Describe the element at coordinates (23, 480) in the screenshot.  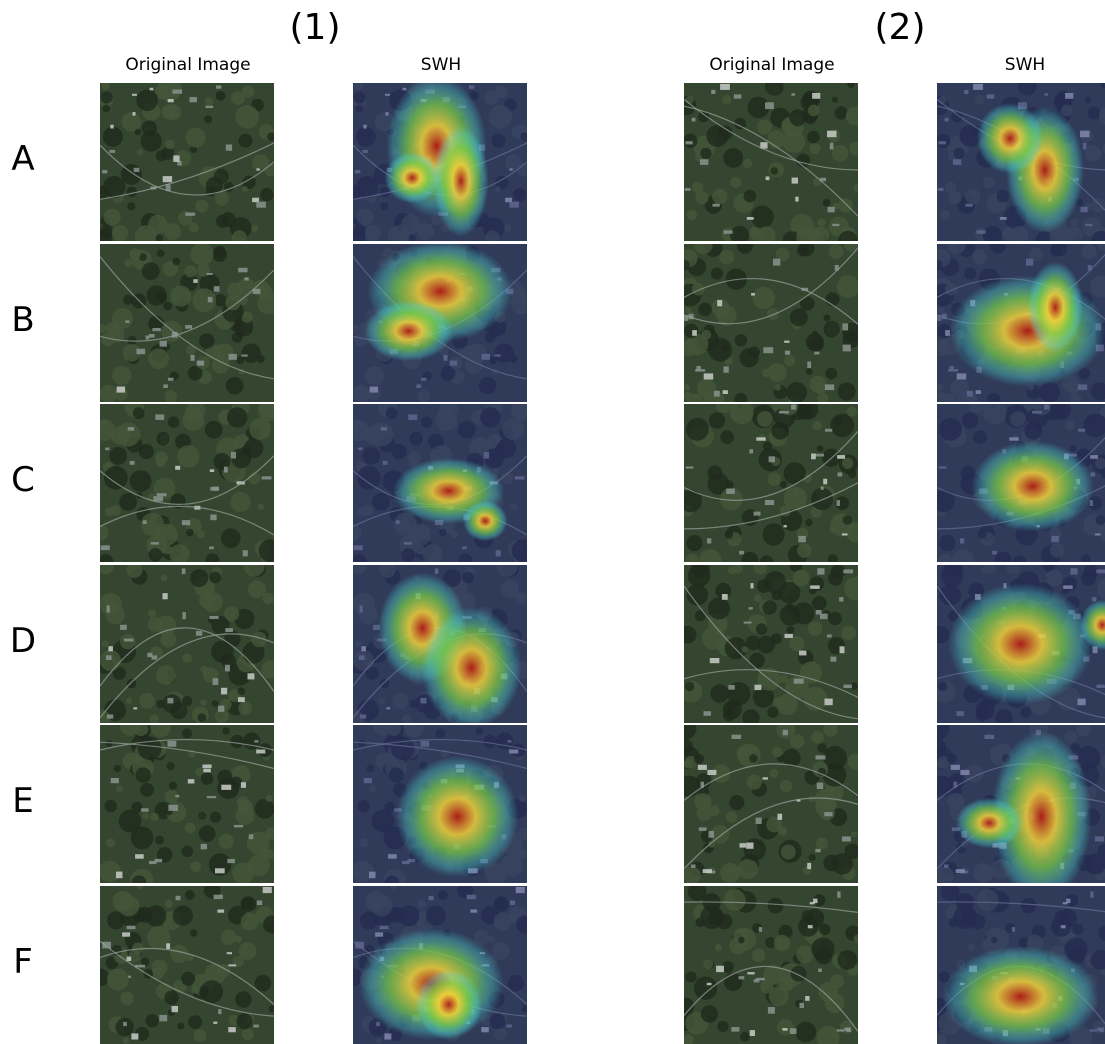
I see `row-label-c: C` at that location.